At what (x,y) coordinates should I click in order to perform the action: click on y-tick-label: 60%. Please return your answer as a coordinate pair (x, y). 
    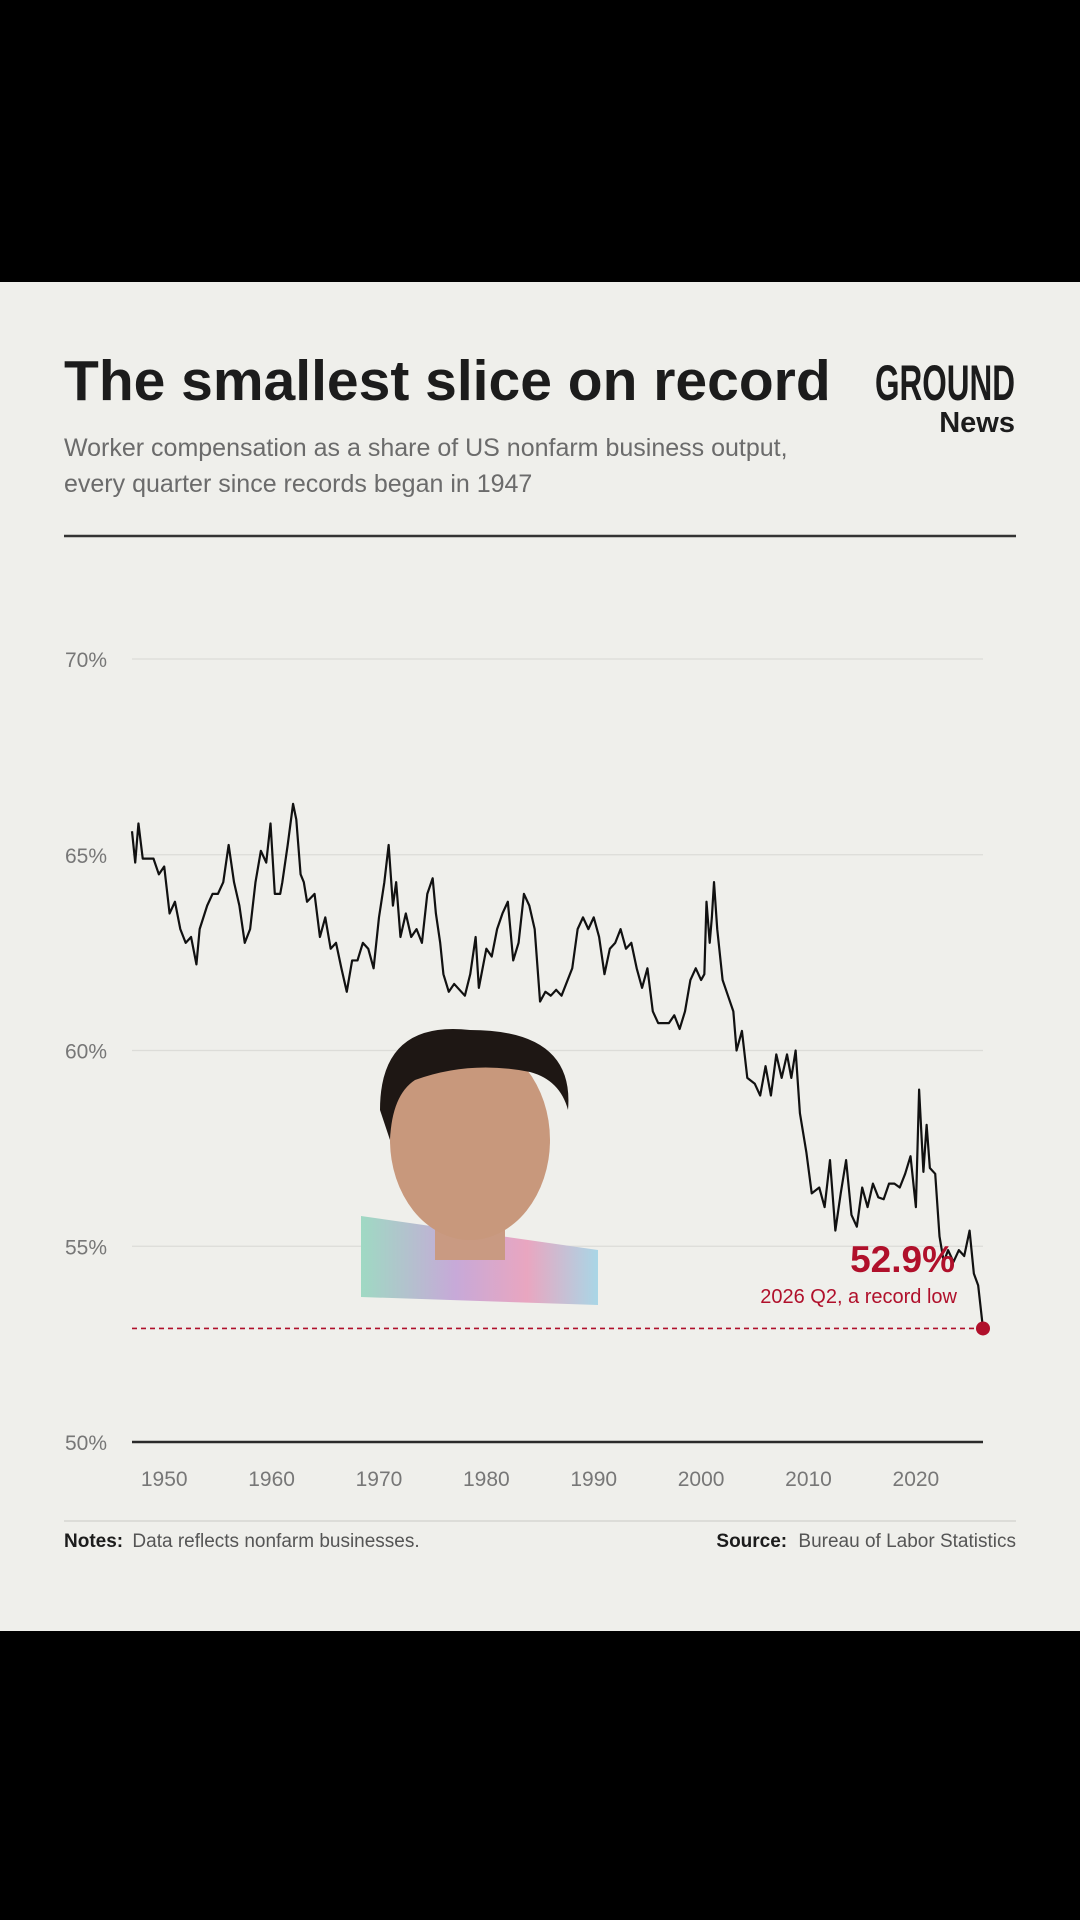
    Looking at the image, I should click on (86, 1052).